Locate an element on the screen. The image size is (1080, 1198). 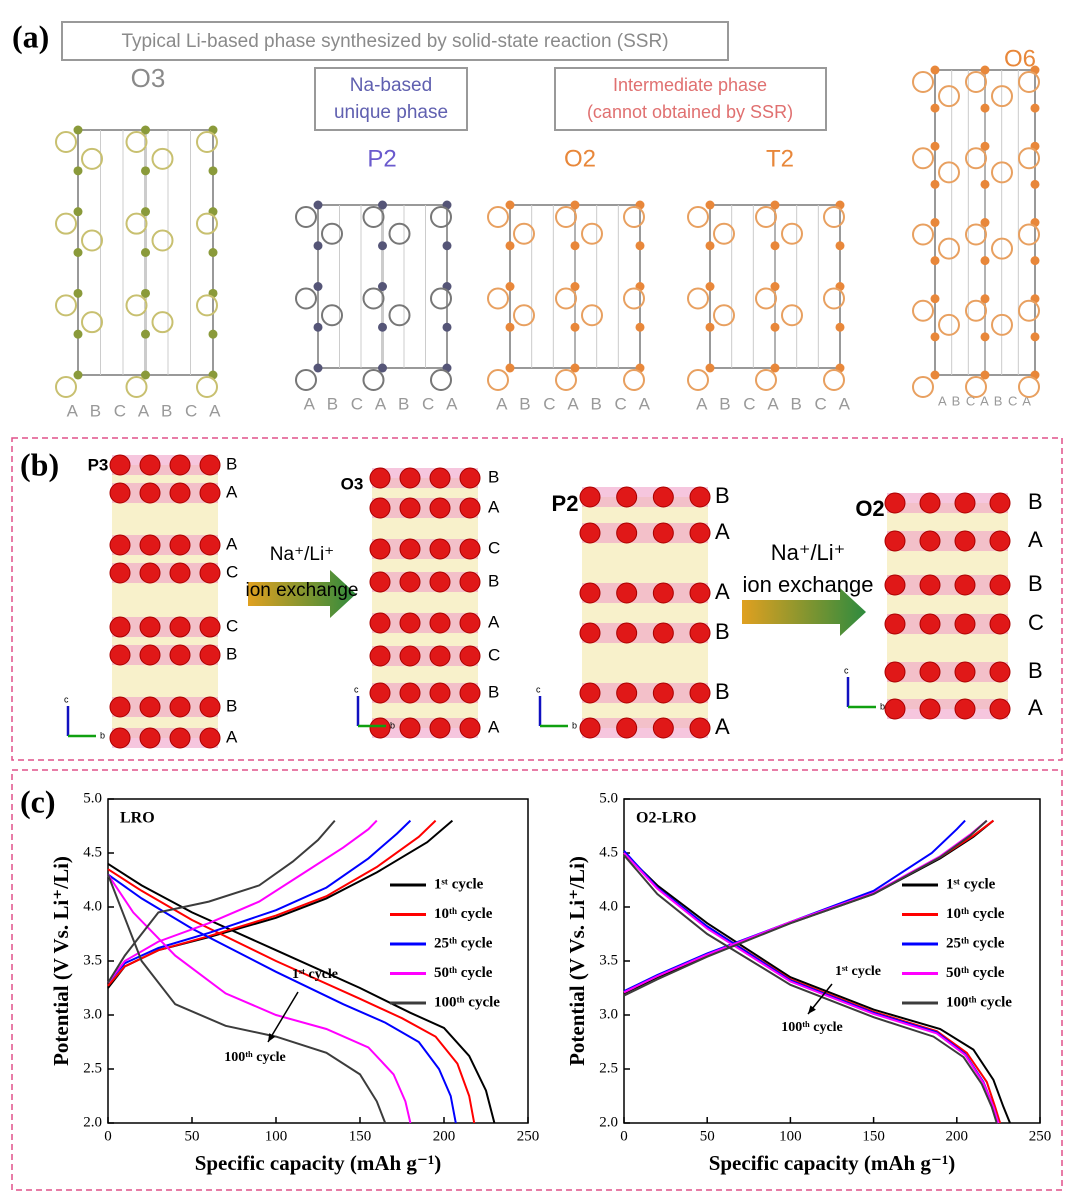
annotation-arrow is located at coordinates (283, 1017).